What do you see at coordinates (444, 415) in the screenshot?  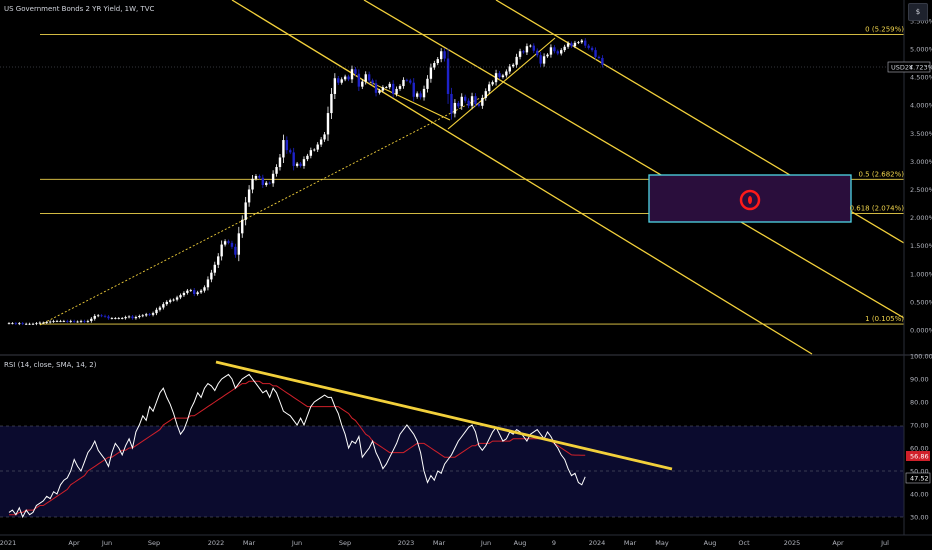 I see `rsi-trendline` at bounding box center [444, 415].